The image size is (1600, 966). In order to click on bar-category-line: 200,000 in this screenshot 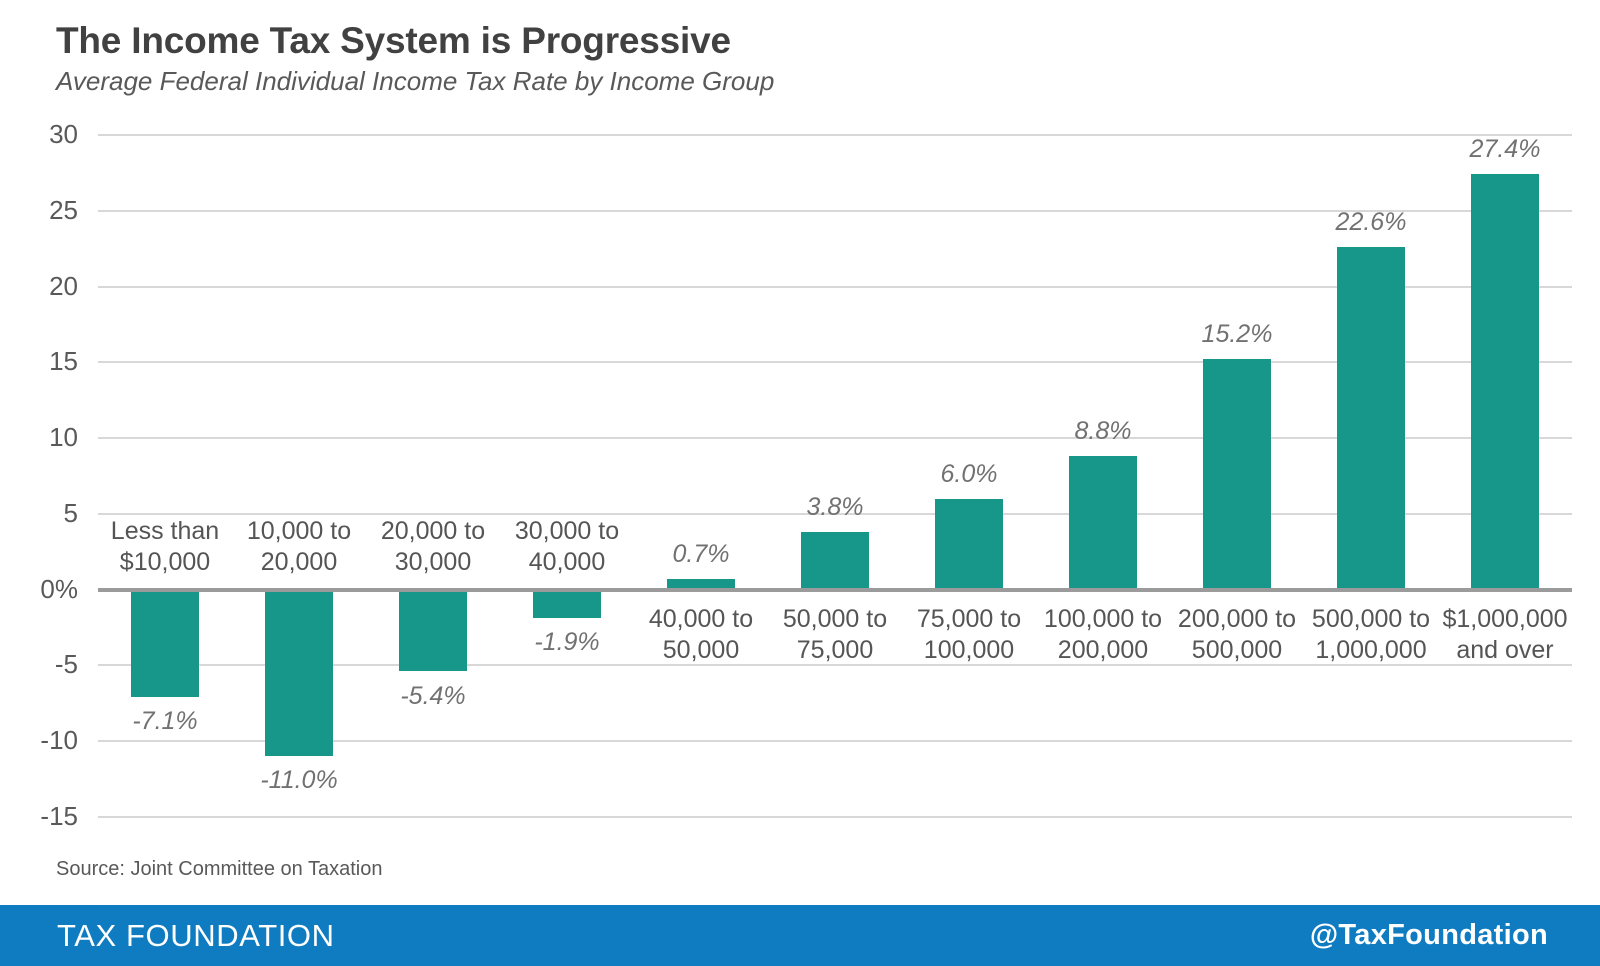, I will do `click(1103, 649)`.